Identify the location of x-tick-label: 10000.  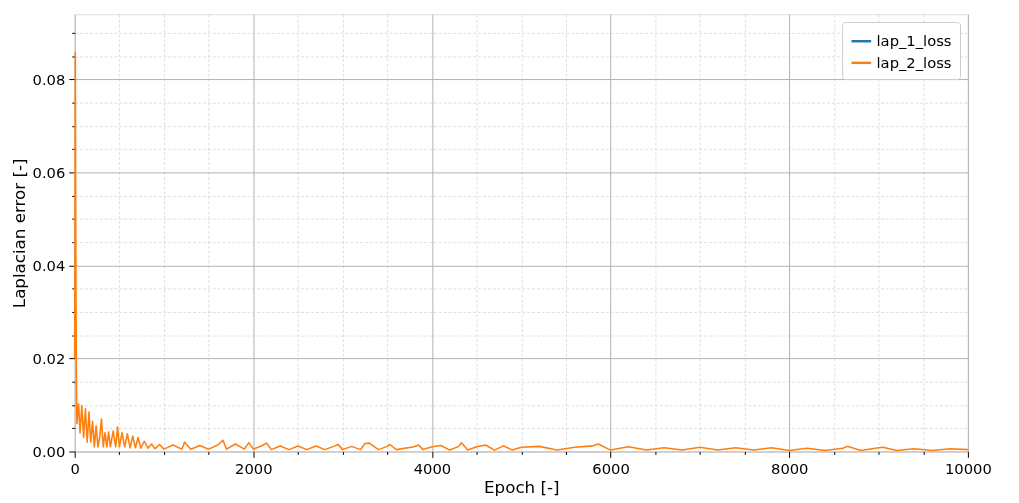
(968, 468).